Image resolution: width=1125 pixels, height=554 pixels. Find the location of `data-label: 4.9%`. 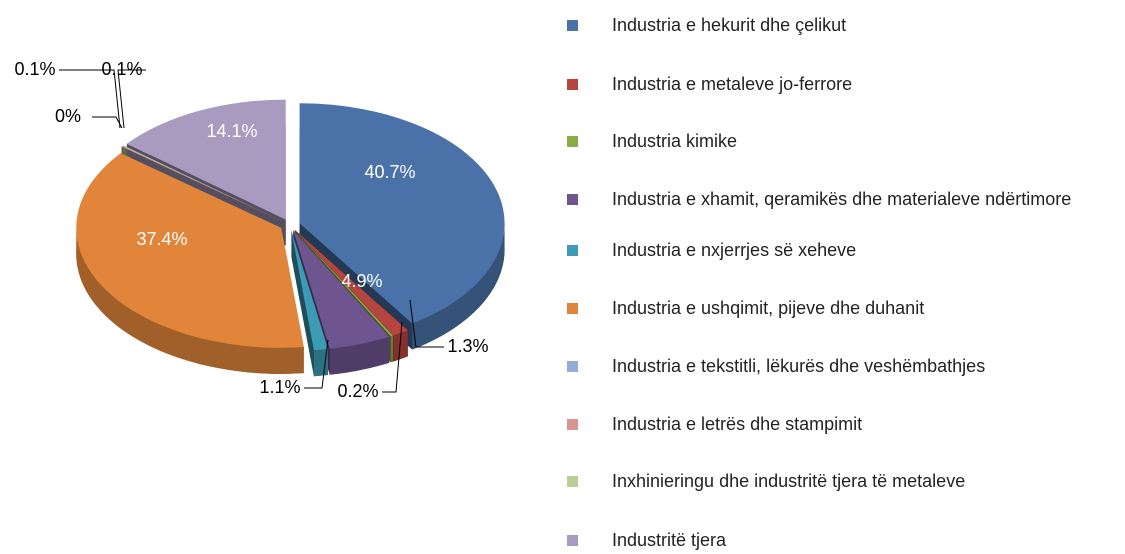

data-label: 4.9% is located at coordinates (361, 281).